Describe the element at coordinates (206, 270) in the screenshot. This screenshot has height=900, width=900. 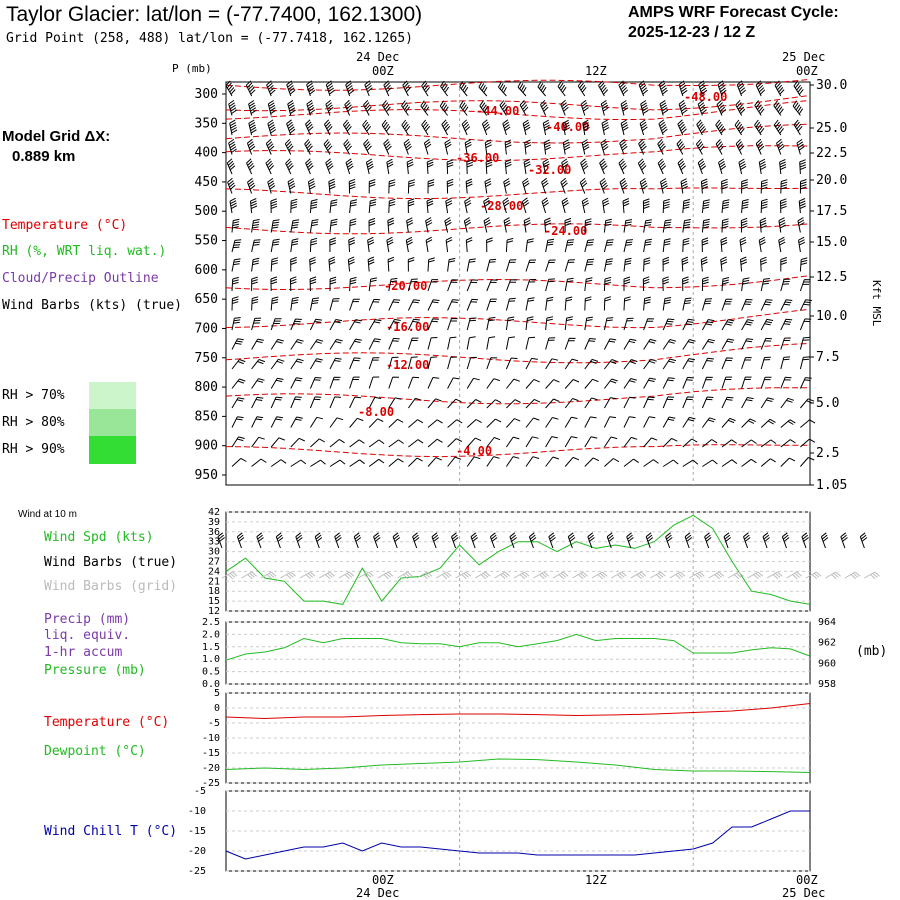
I see `pressure-tick-label: 600` at that location.